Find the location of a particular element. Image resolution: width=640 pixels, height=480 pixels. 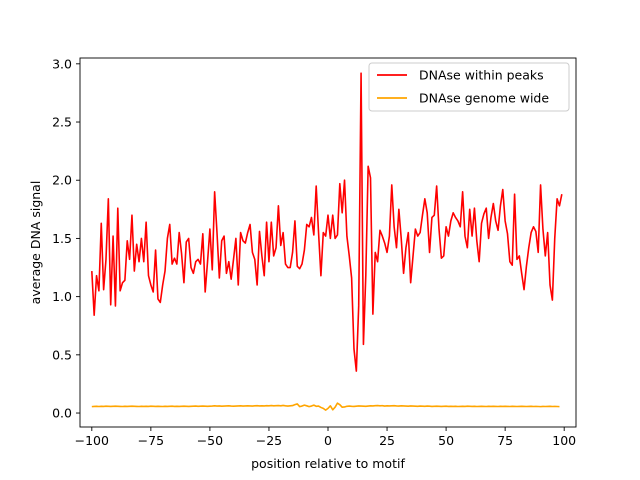

legend-label-dnase-genome-wide: DNAse genome wide is located at coordinates (484, 98).